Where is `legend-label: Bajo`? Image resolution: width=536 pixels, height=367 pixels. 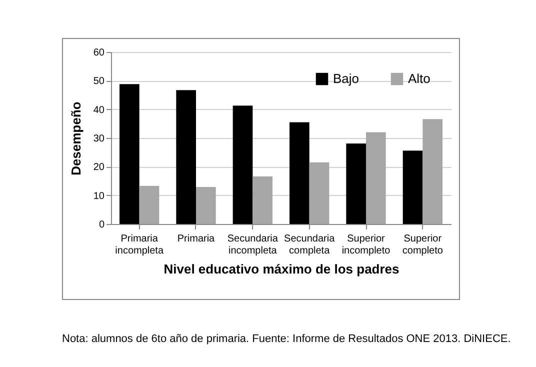 legend-label: Bajo is located at coordinates (346, 78).